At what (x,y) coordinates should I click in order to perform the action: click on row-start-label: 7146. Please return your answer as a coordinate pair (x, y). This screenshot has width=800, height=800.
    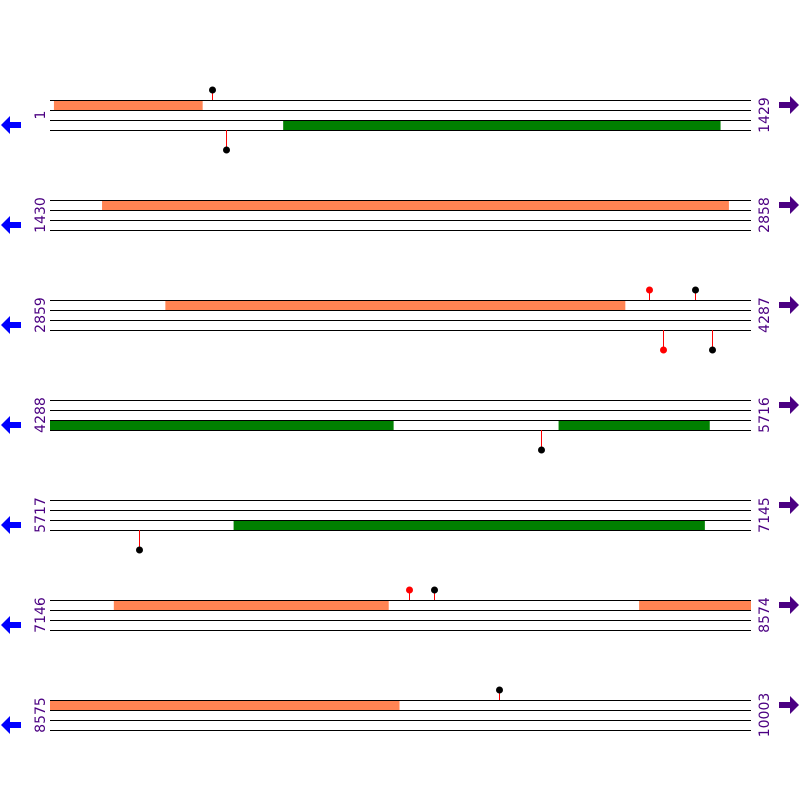
    Looking at the image, I should click on (41, 615).